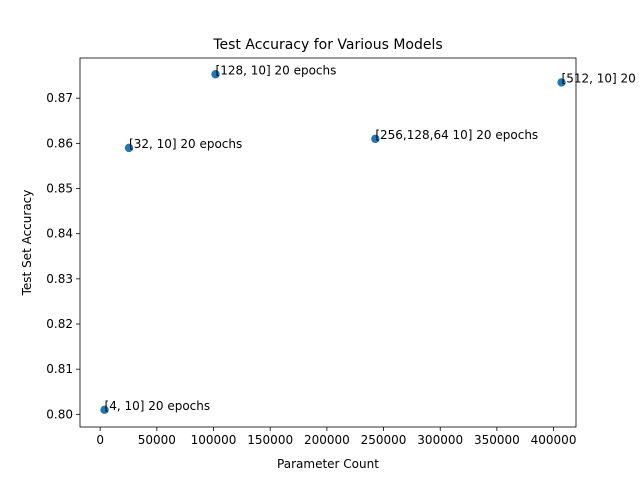  Describe the element at coordinates (328, 464) in the screenshot. I see `x-axis-label: Parameter Count` at that location.